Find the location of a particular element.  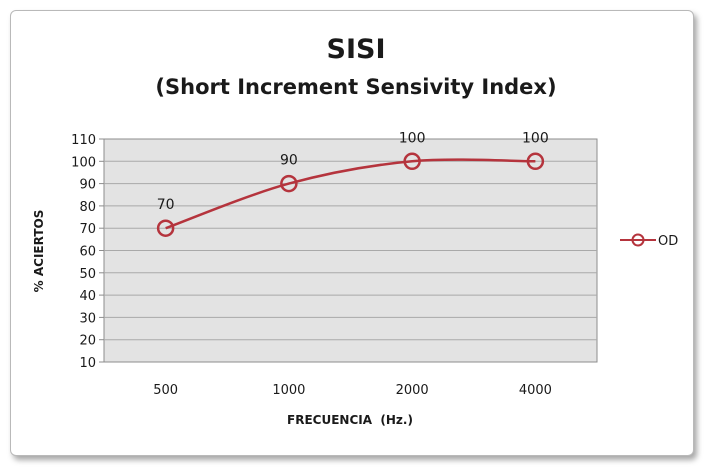

data-labels: 70 90 100 100 is located at coordinates (353, 171).